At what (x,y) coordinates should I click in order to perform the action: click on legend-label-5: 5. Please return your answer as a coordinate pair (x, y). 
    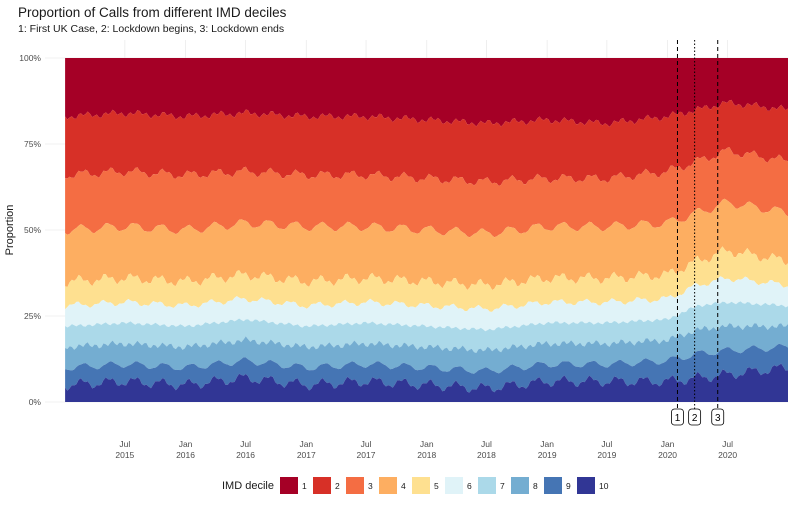
    Looking at the image, I should click on (436, 486).